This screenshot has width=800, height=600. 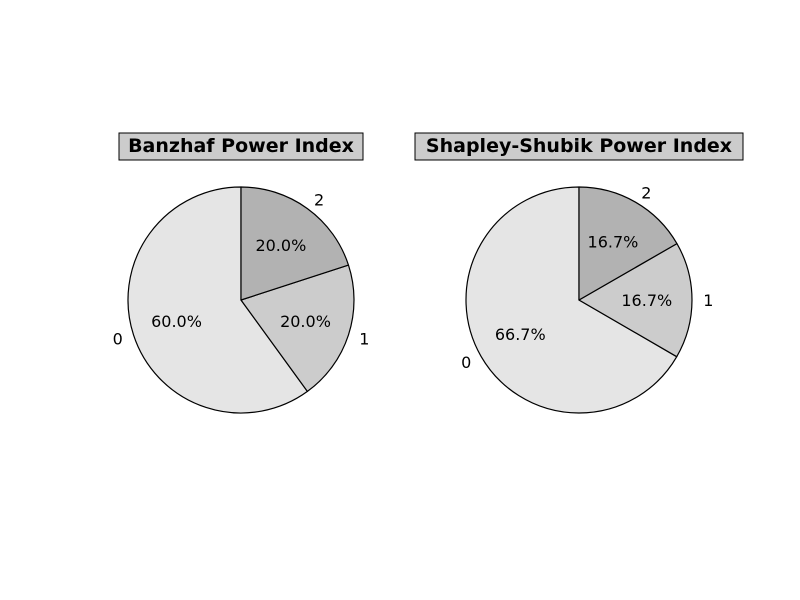 I want to click on chart-title: Banzhaf Power Index, so click(x=241, y=146).